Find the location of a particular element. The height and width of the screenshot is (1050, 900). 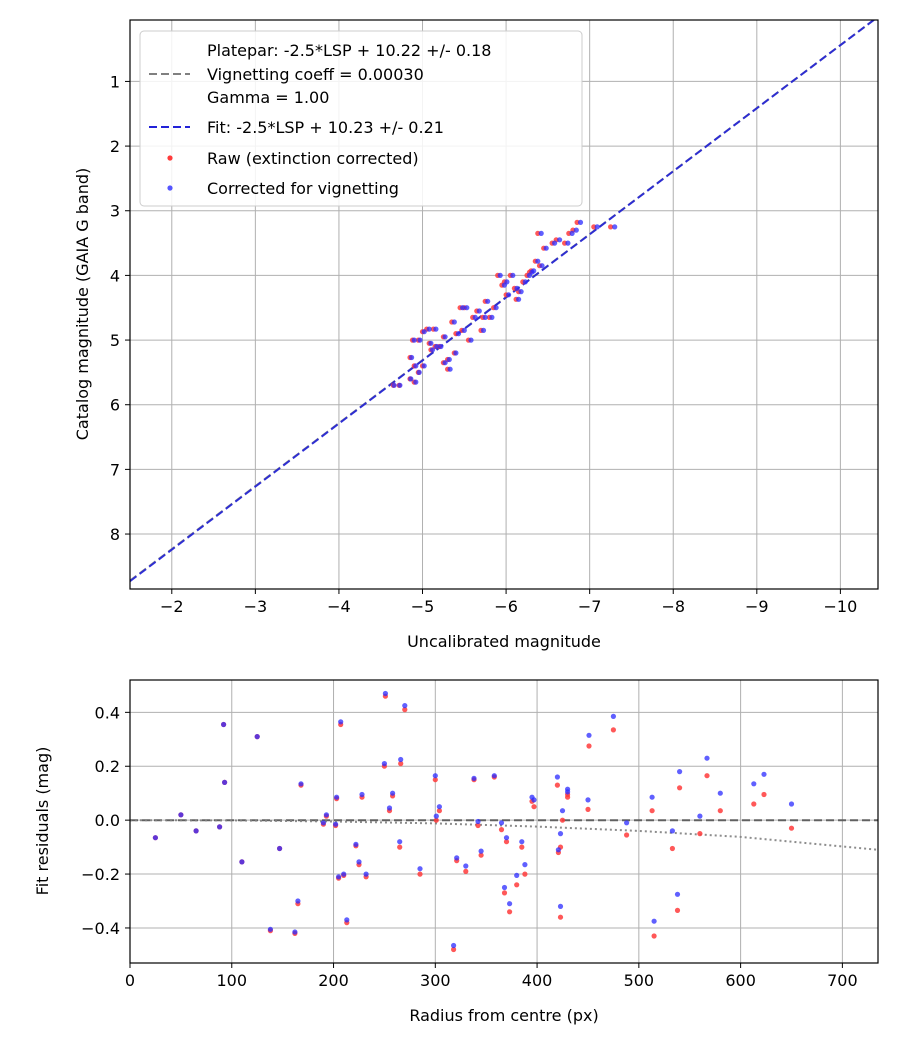

legend-raw-marker is located at coordinates (170, 158).